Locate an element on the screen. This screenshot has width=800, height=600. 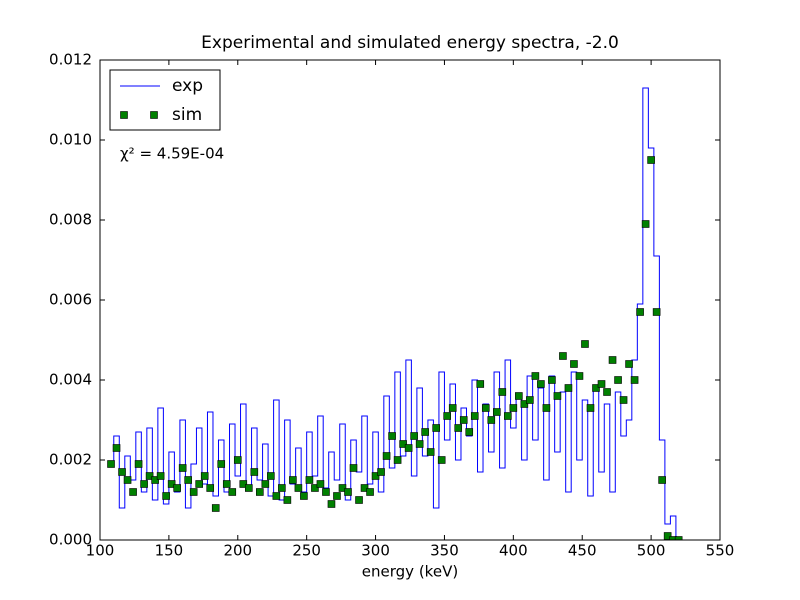
legend-label: exp is located at coordinates (187, 86).